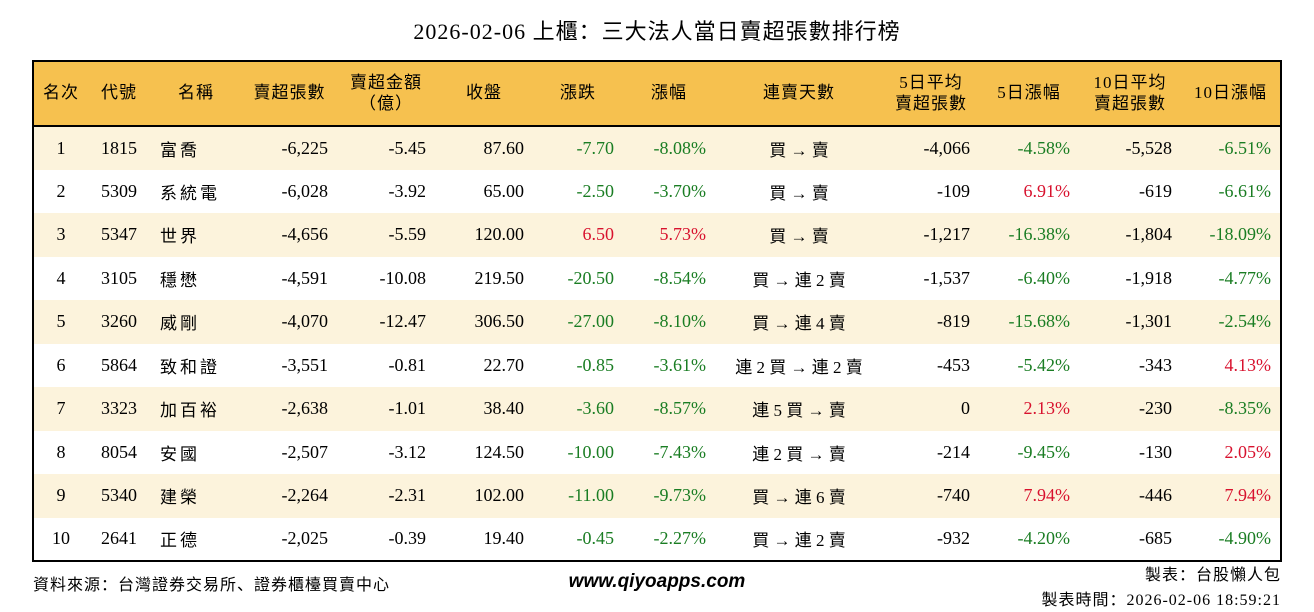 Image resolution: width=1314 pixels, height=612 pixels. What do you see at coordinates (499, 495) in the screenshot?
I see `cell-close: 102.00` at bounding box center [499, 495].